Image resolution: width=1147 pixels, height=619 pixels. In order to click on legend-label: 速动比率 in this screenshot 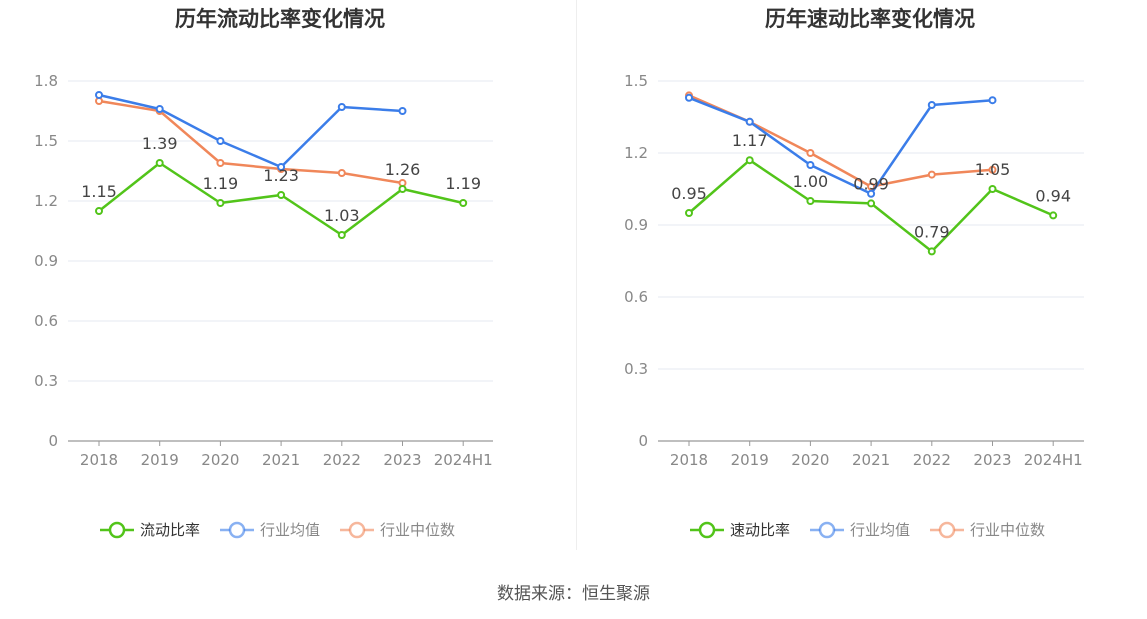, I will do `click(760, 530)`.